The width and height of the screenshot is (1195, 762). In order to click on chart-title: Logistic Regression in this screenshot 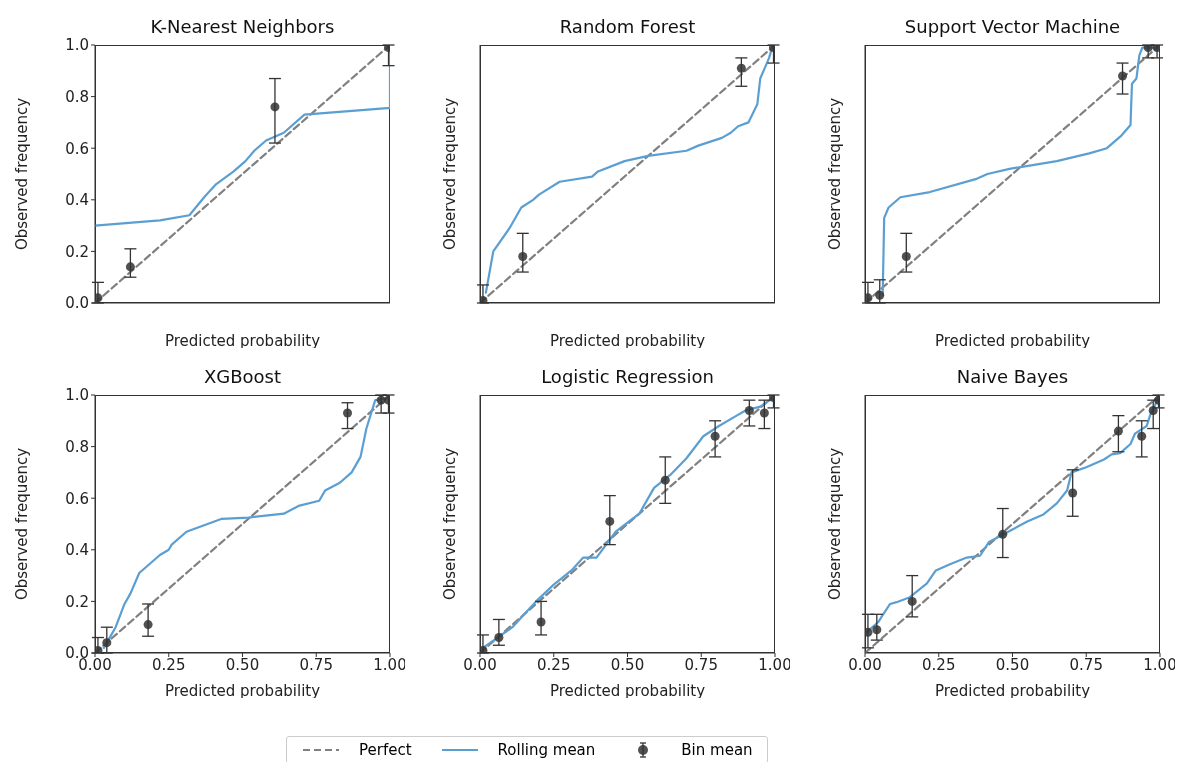, I will do `click(627, 376)`.